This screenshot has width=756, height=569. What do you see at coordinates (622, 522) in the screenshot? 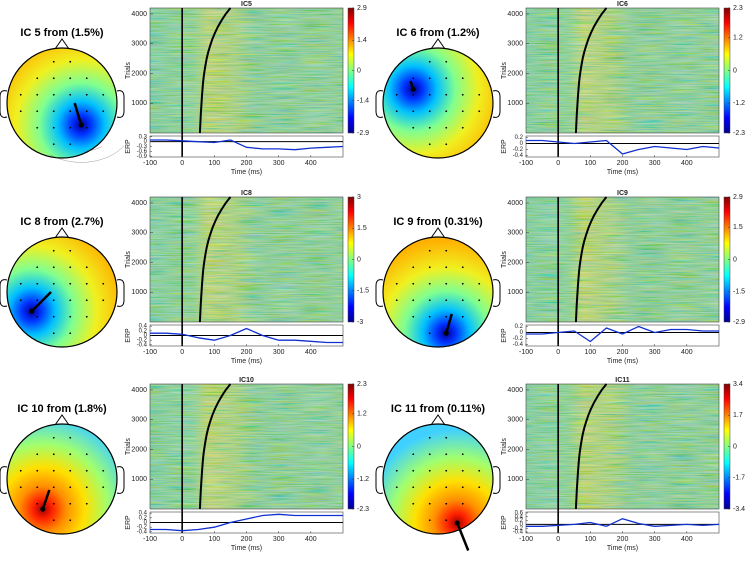
I see `erp-frame` at bounding box center [622, 522].